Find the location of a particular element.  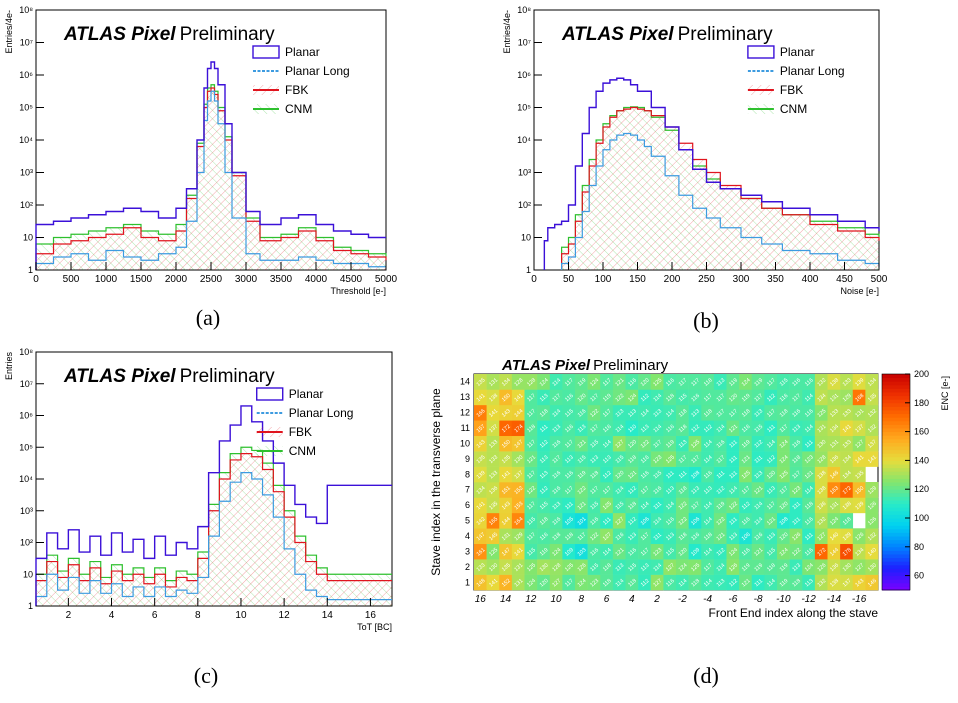

heatmap-cell-label: 153 is located at coordinates (519, 506).